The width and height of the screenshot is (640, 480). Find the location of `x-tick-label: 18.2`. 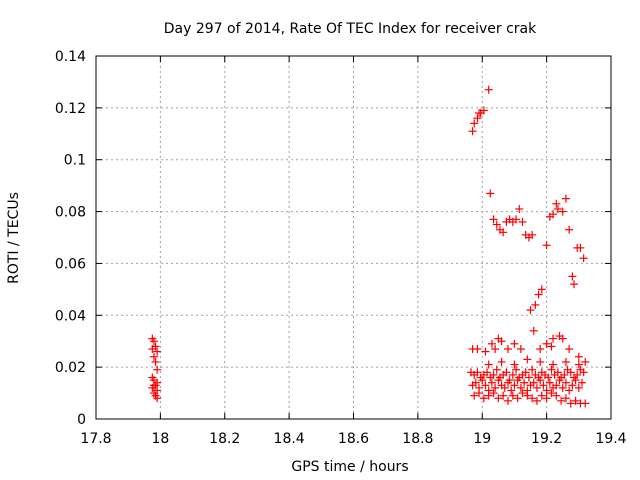

x-tick-label: 18.2 is located at coordinates (224, 439).